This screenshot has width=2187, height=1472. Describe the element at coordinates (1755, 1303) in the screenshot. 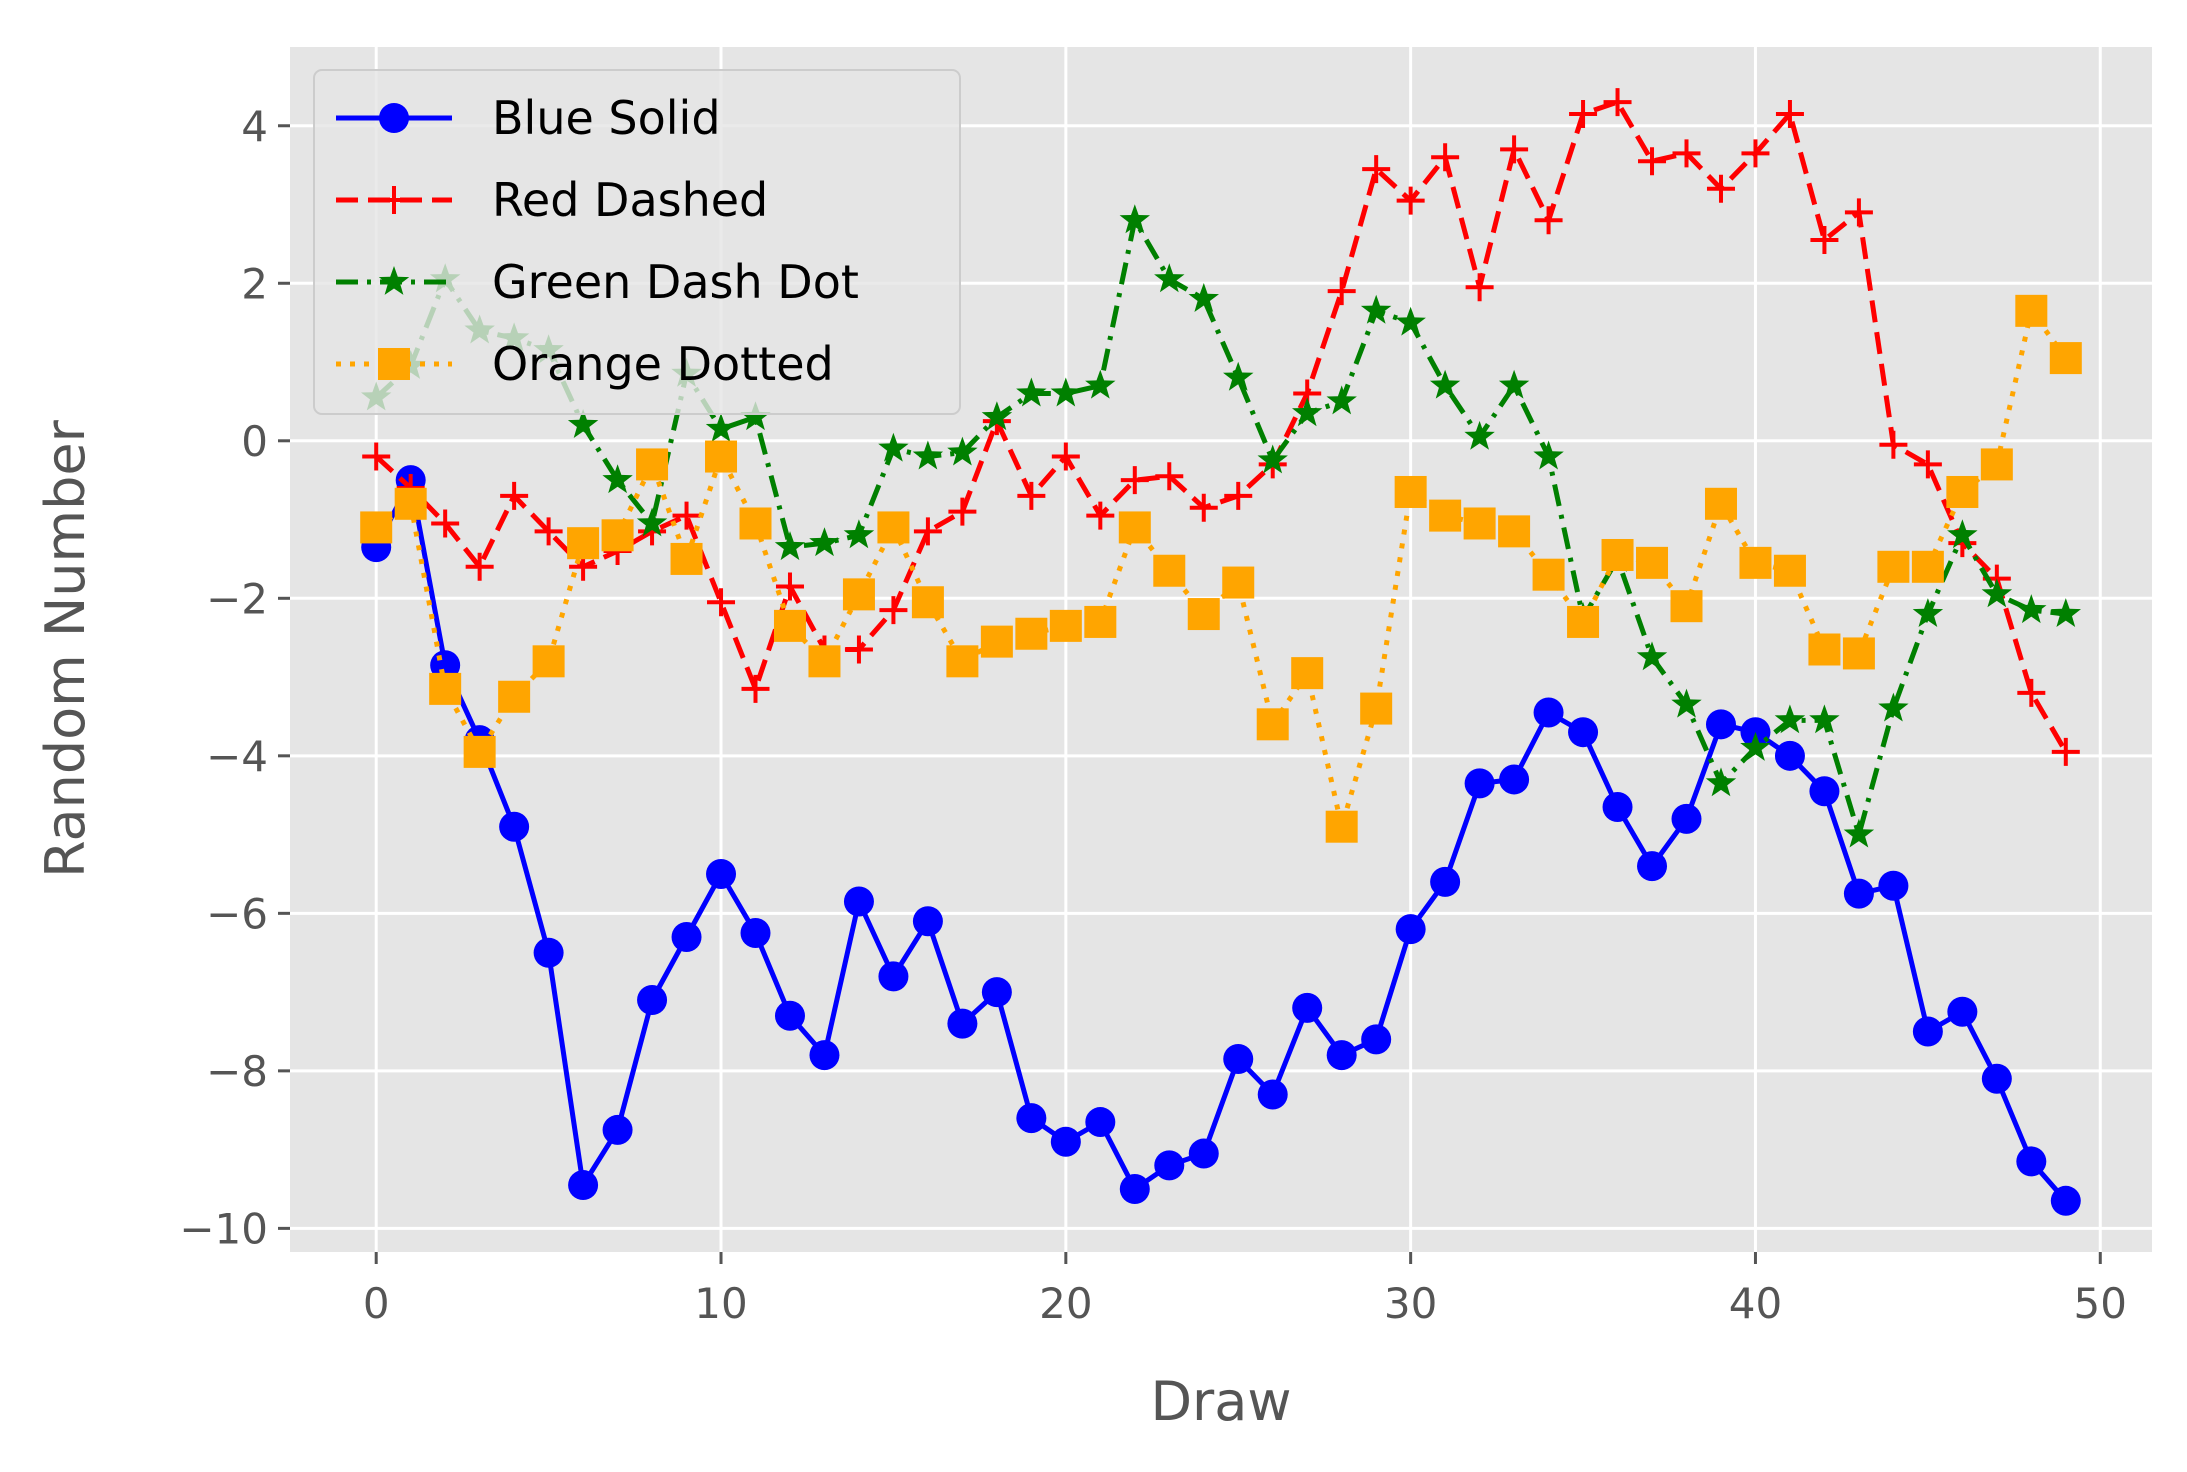

I see `x-tick-label: 40` at that location.